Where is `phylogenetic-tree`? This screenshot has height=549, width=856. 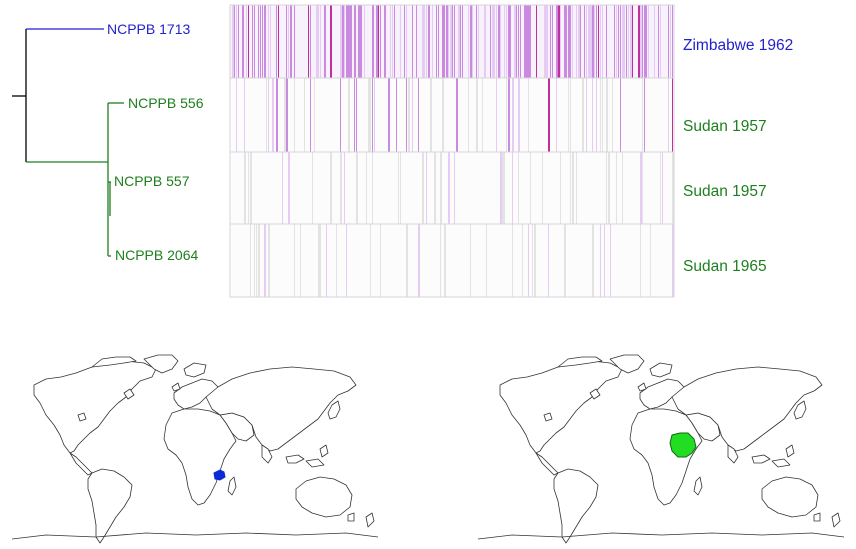 phylogenetic-tree is located at coordinates (68, 142).